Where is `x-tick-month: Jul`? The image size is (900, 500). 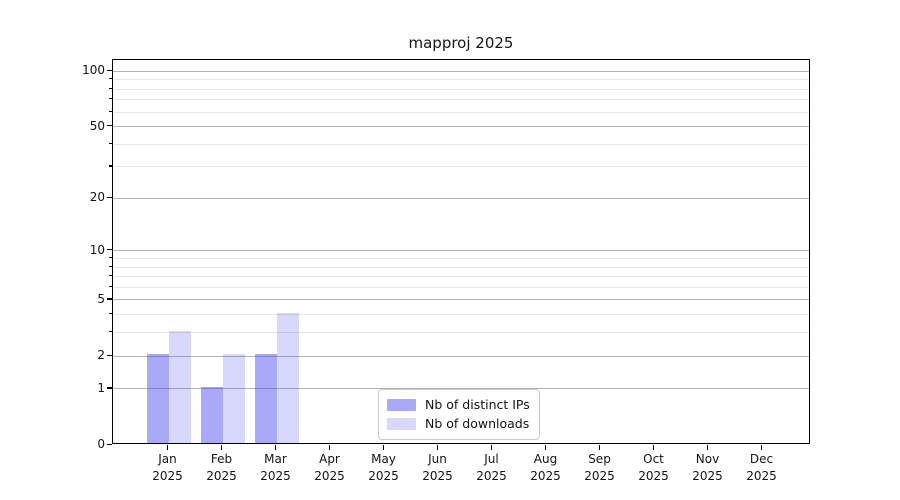
x-tick-month: Jul is located at coordinates (491, 459).